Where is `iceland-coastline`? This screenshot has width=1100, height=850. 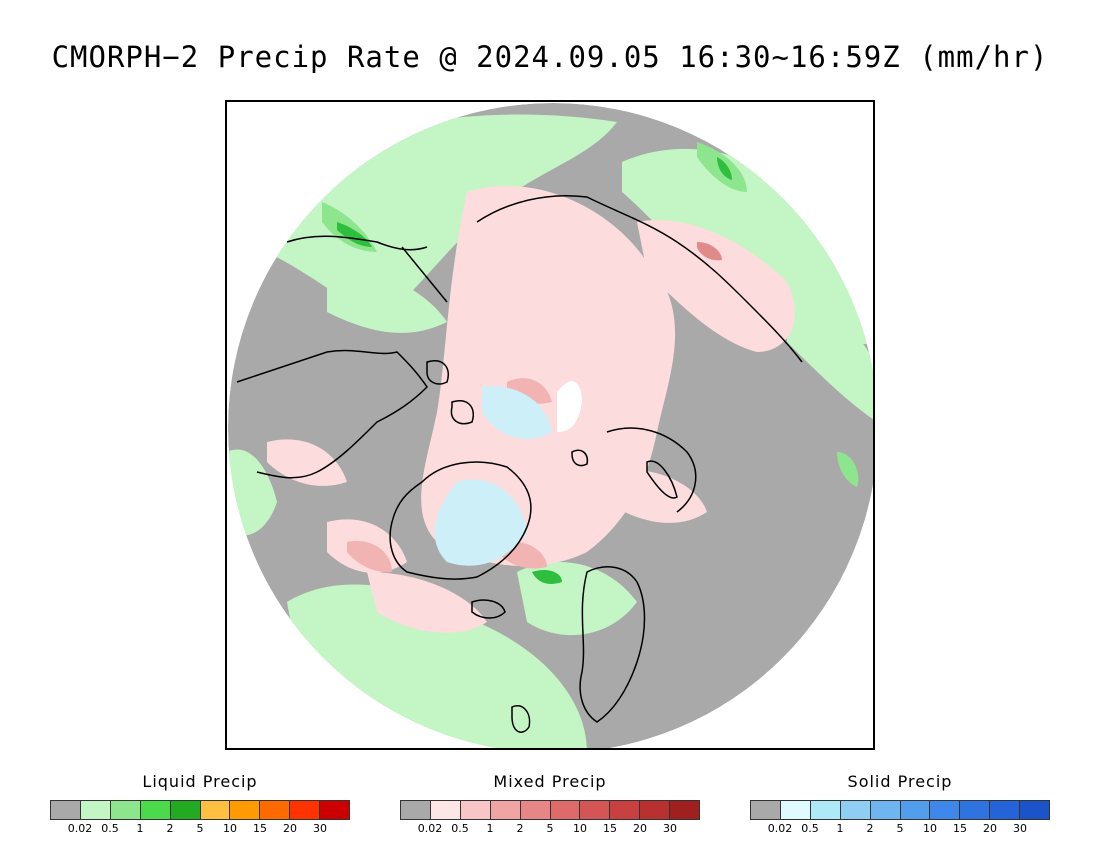
iceland-coastline is located at coordinates (488, 609).